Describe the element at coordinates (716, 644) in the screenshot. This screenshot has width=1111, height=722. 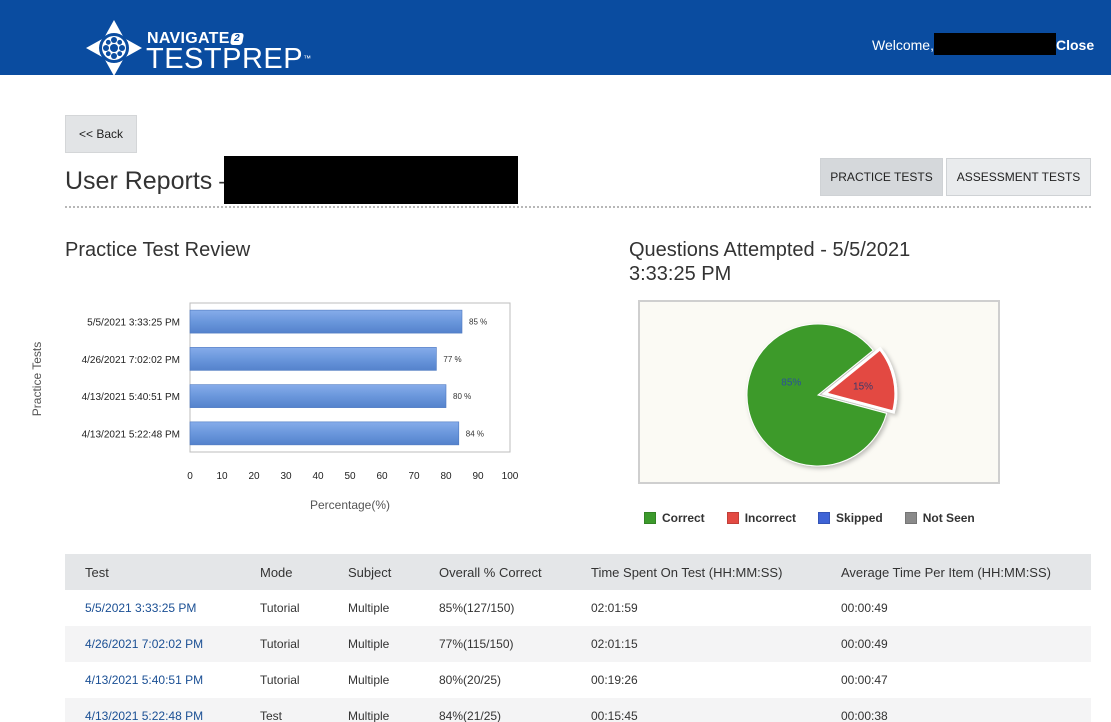
I see `time-spent-cell: 02:01:15` at that location.